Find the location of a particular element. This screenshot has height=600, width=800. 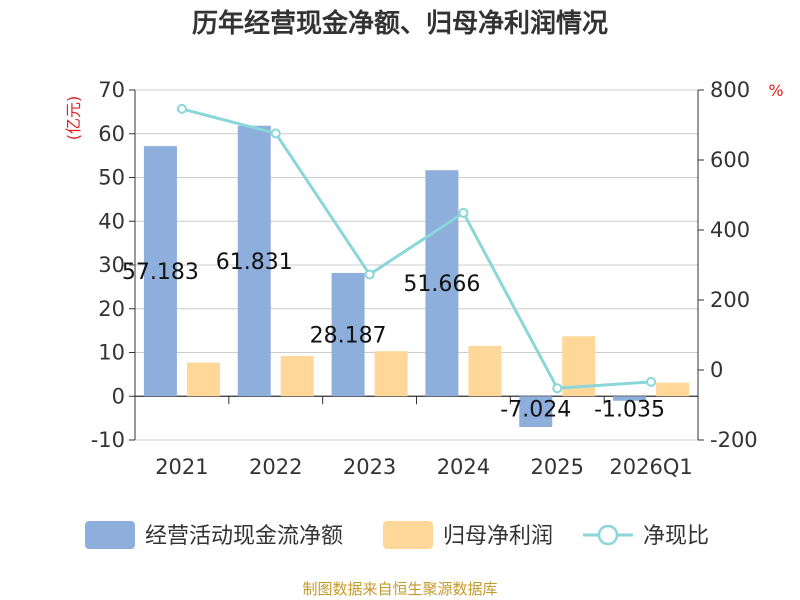

legend-marker-cash-ratio is located at coordinates (608, 535).